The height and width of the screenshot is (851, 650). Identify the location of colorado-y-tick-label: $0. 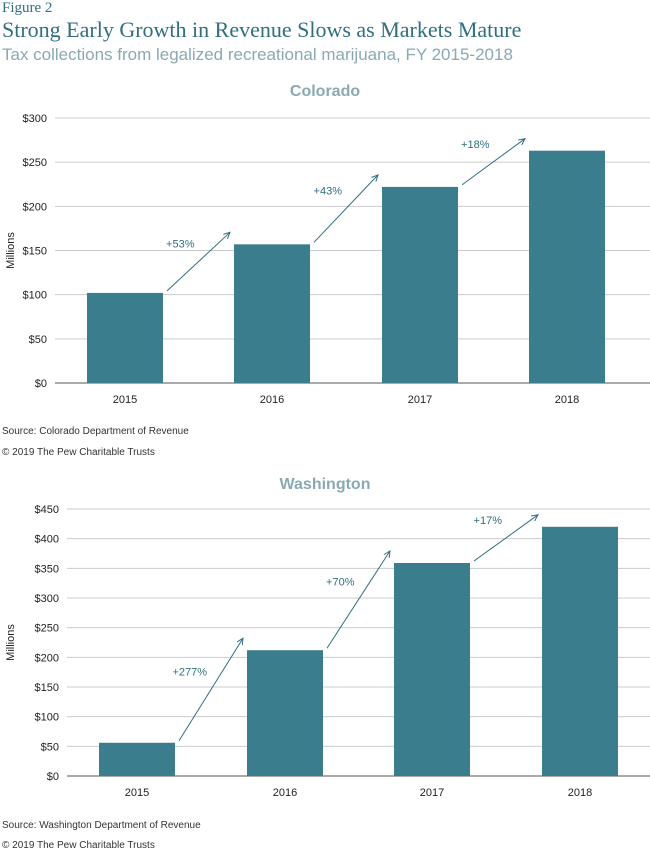
(41, 384).